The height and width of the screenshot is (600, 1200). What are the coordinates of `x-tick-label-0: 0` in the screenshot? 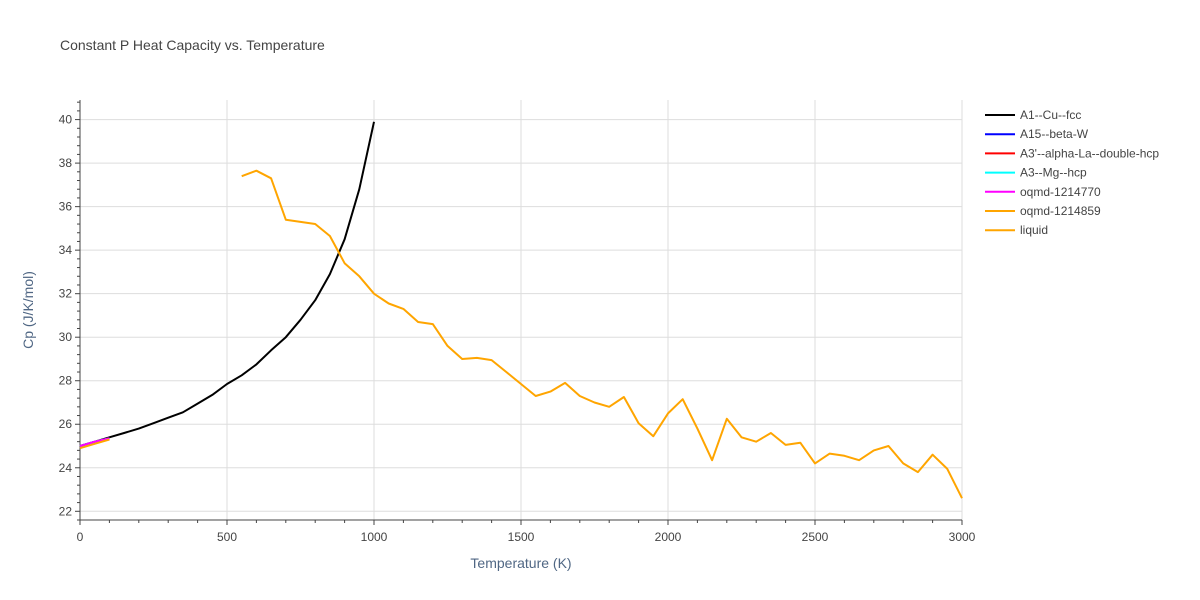 It's located at (80, 537).